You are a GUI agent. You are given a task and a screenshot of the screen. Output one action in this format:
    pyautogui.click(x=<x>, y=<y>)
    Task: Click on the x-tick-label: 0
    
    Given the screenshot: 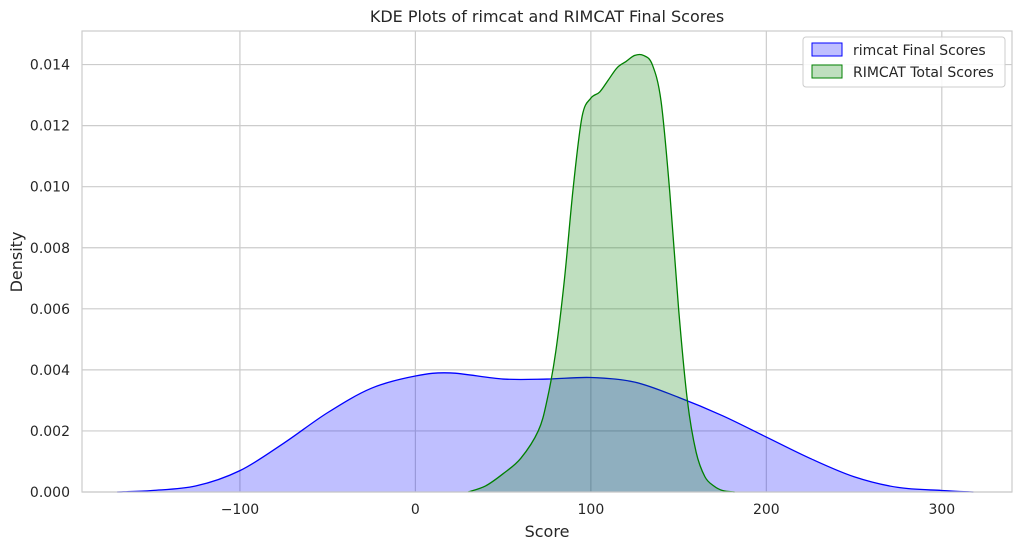 What is the action you would take?
    pyautogui.click(x=415, y=510)
    